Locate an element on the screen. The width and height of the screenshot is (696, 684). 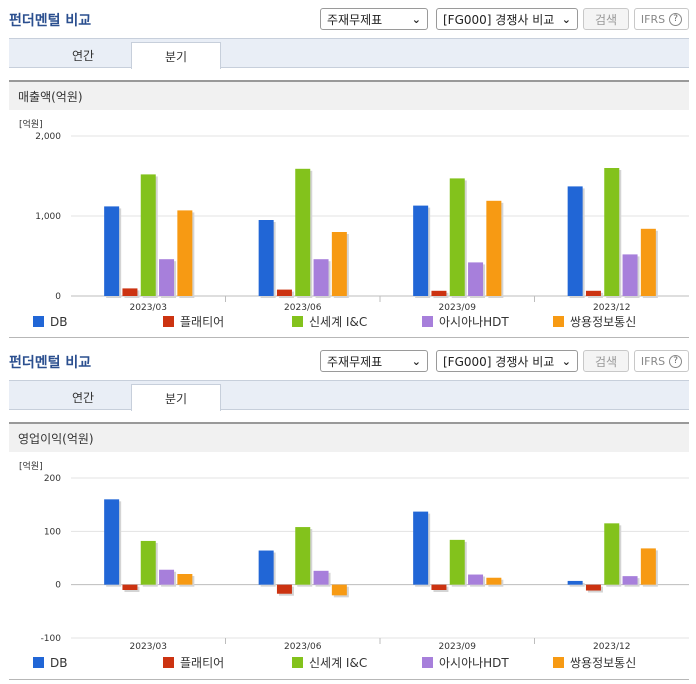
bar-shadow is located at coordinates (577, 584).